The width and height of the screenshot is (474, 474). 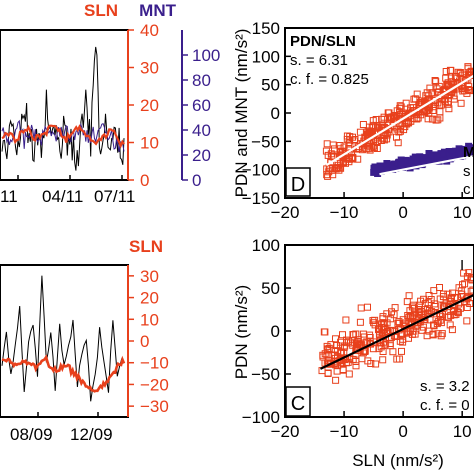 I want to click on panel-c-ylabel: PDN (nm/s²), so click(x=241, y=332).